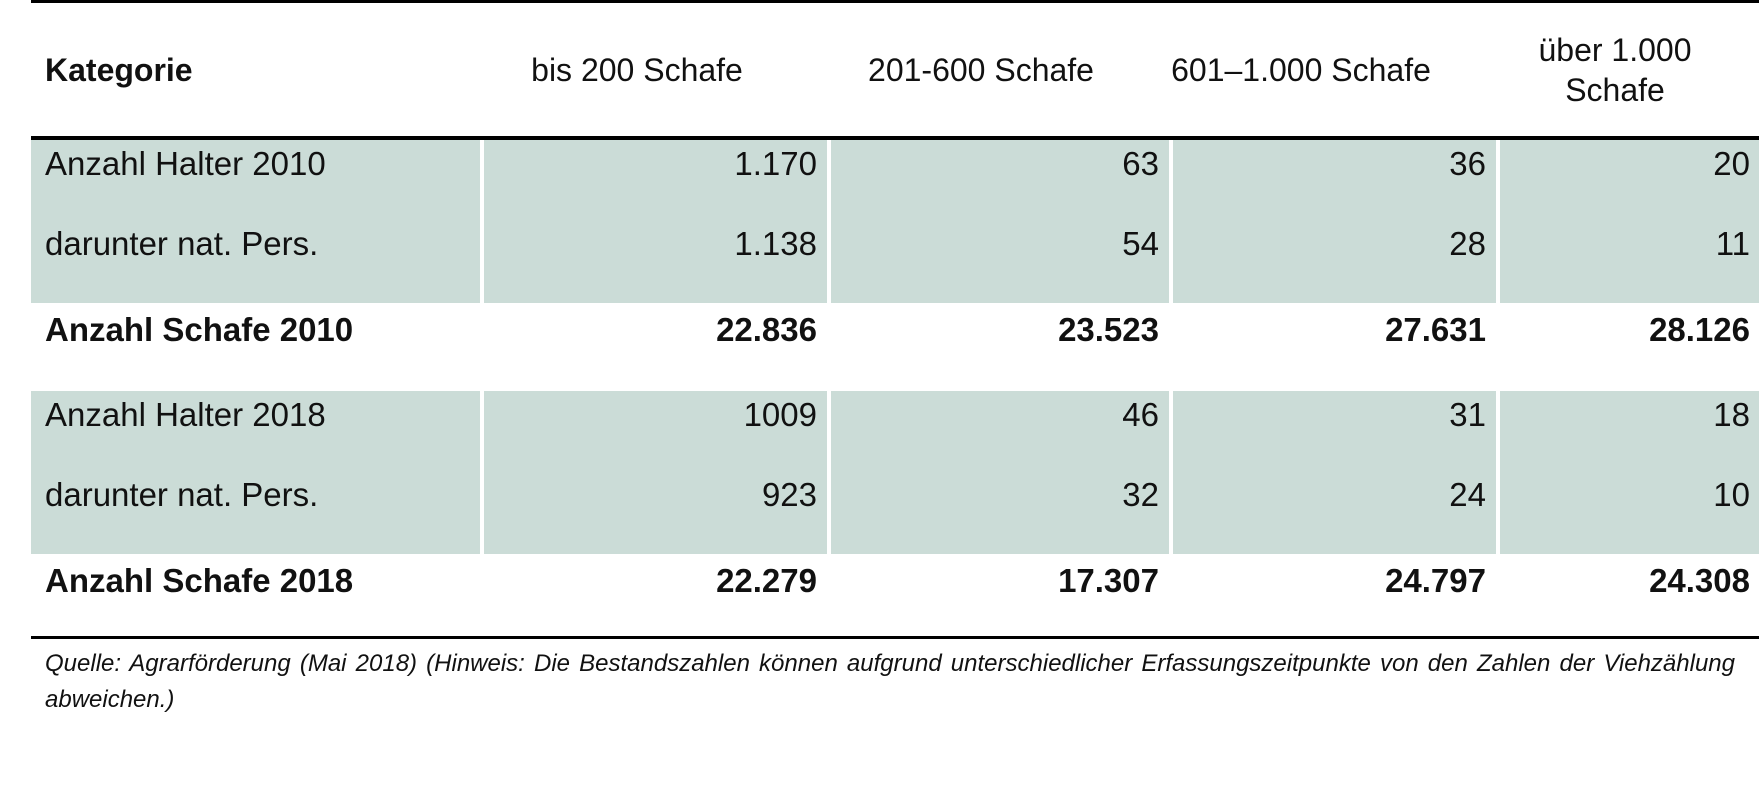 This screenshot has width=1759, height=803. What do you see at coordinates (1731, 163) in the screenshot?
I see `table-cell: 20` at bounding box center [1731, 163].